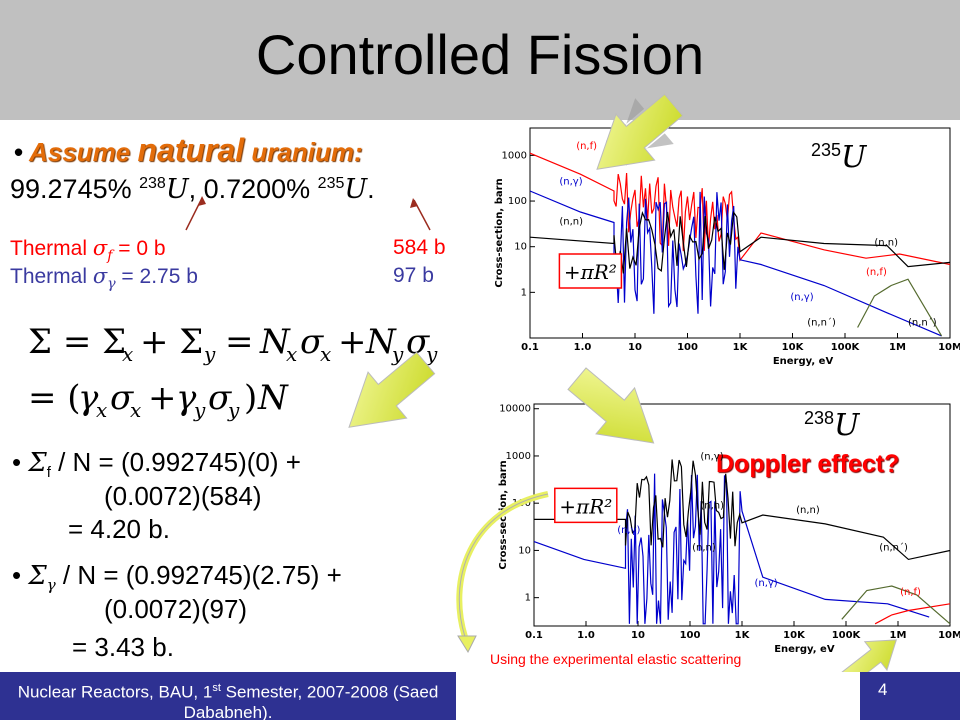 This screenshot has height=720, width=960. Describe the element at coordinates (119, 529) in the screenshot. I see `calc-f-result: = 4.20 b.` at that location.